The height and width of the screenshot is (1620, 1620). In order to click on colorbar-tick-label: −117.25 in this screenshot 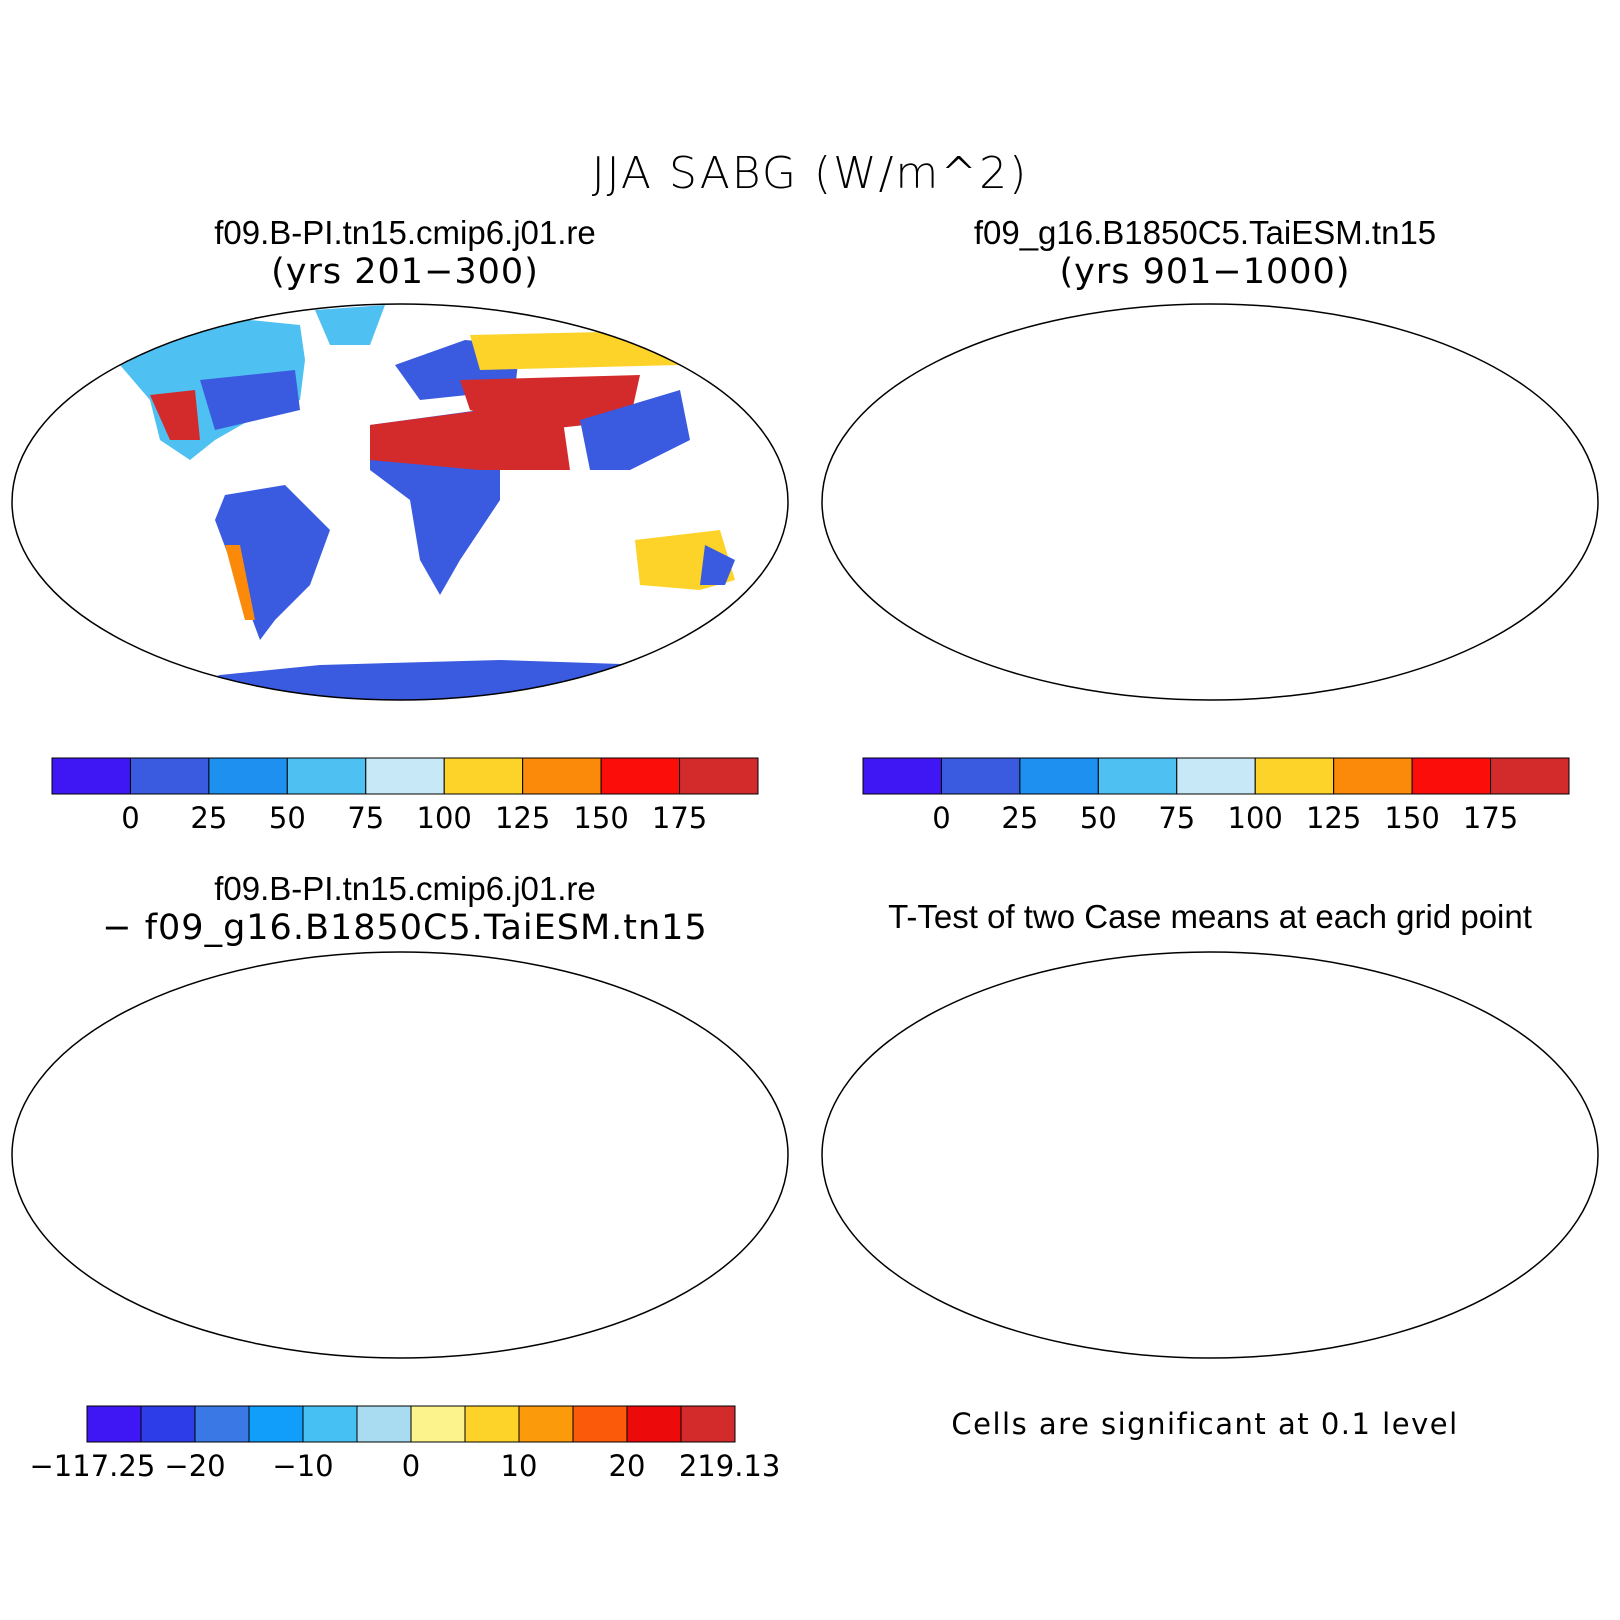, I will do `click(93, 1466)`.